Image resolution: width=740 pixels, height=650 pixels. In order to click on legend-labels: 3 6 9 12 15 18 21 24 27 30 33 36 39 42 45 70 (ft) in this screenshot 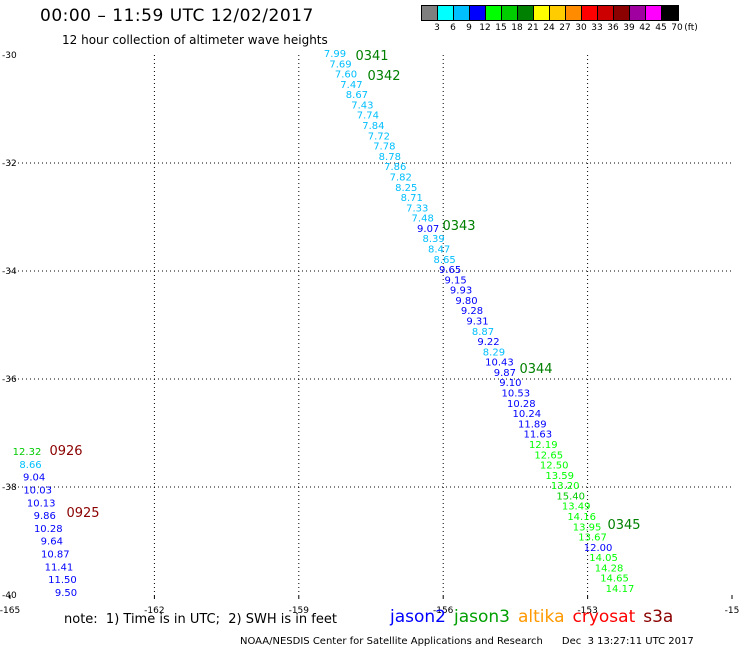, I will do `click(559, 27)`.